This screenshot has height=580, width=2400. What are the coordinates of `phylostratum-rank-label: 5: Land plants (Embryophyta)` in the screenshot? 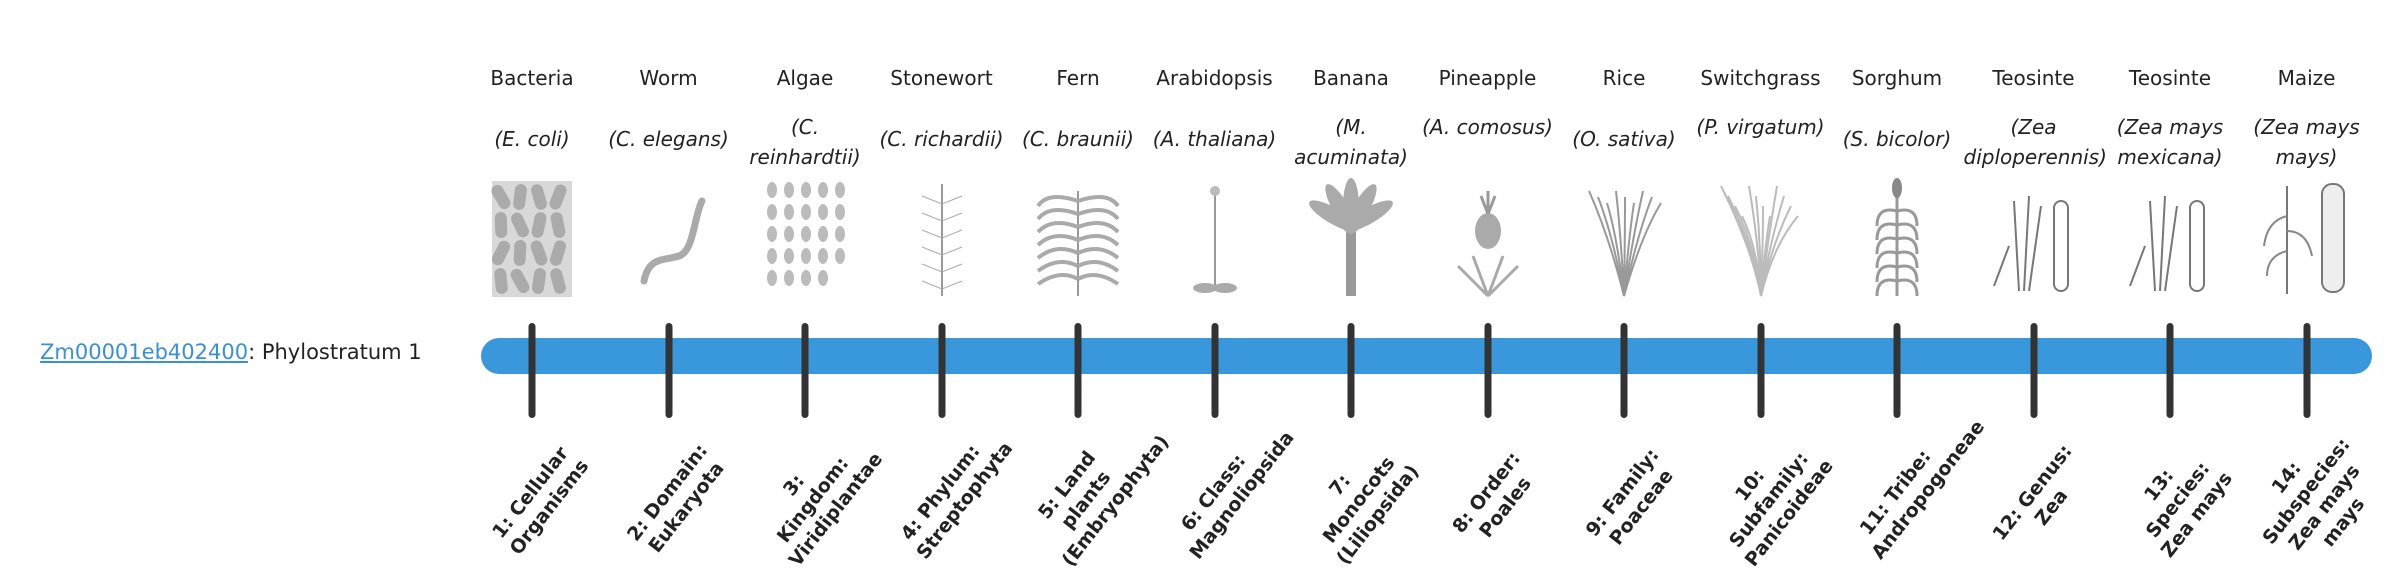 It's located at (1103, 501).